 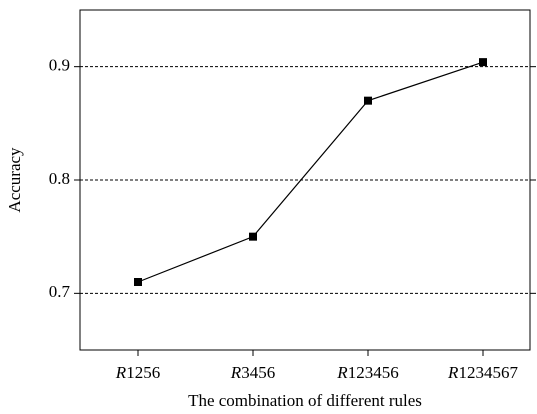 What do you see at coordinates (60, 291) in the screenshot?
I see `y-tick-label: 0.7` at bounding box center [60, 291].